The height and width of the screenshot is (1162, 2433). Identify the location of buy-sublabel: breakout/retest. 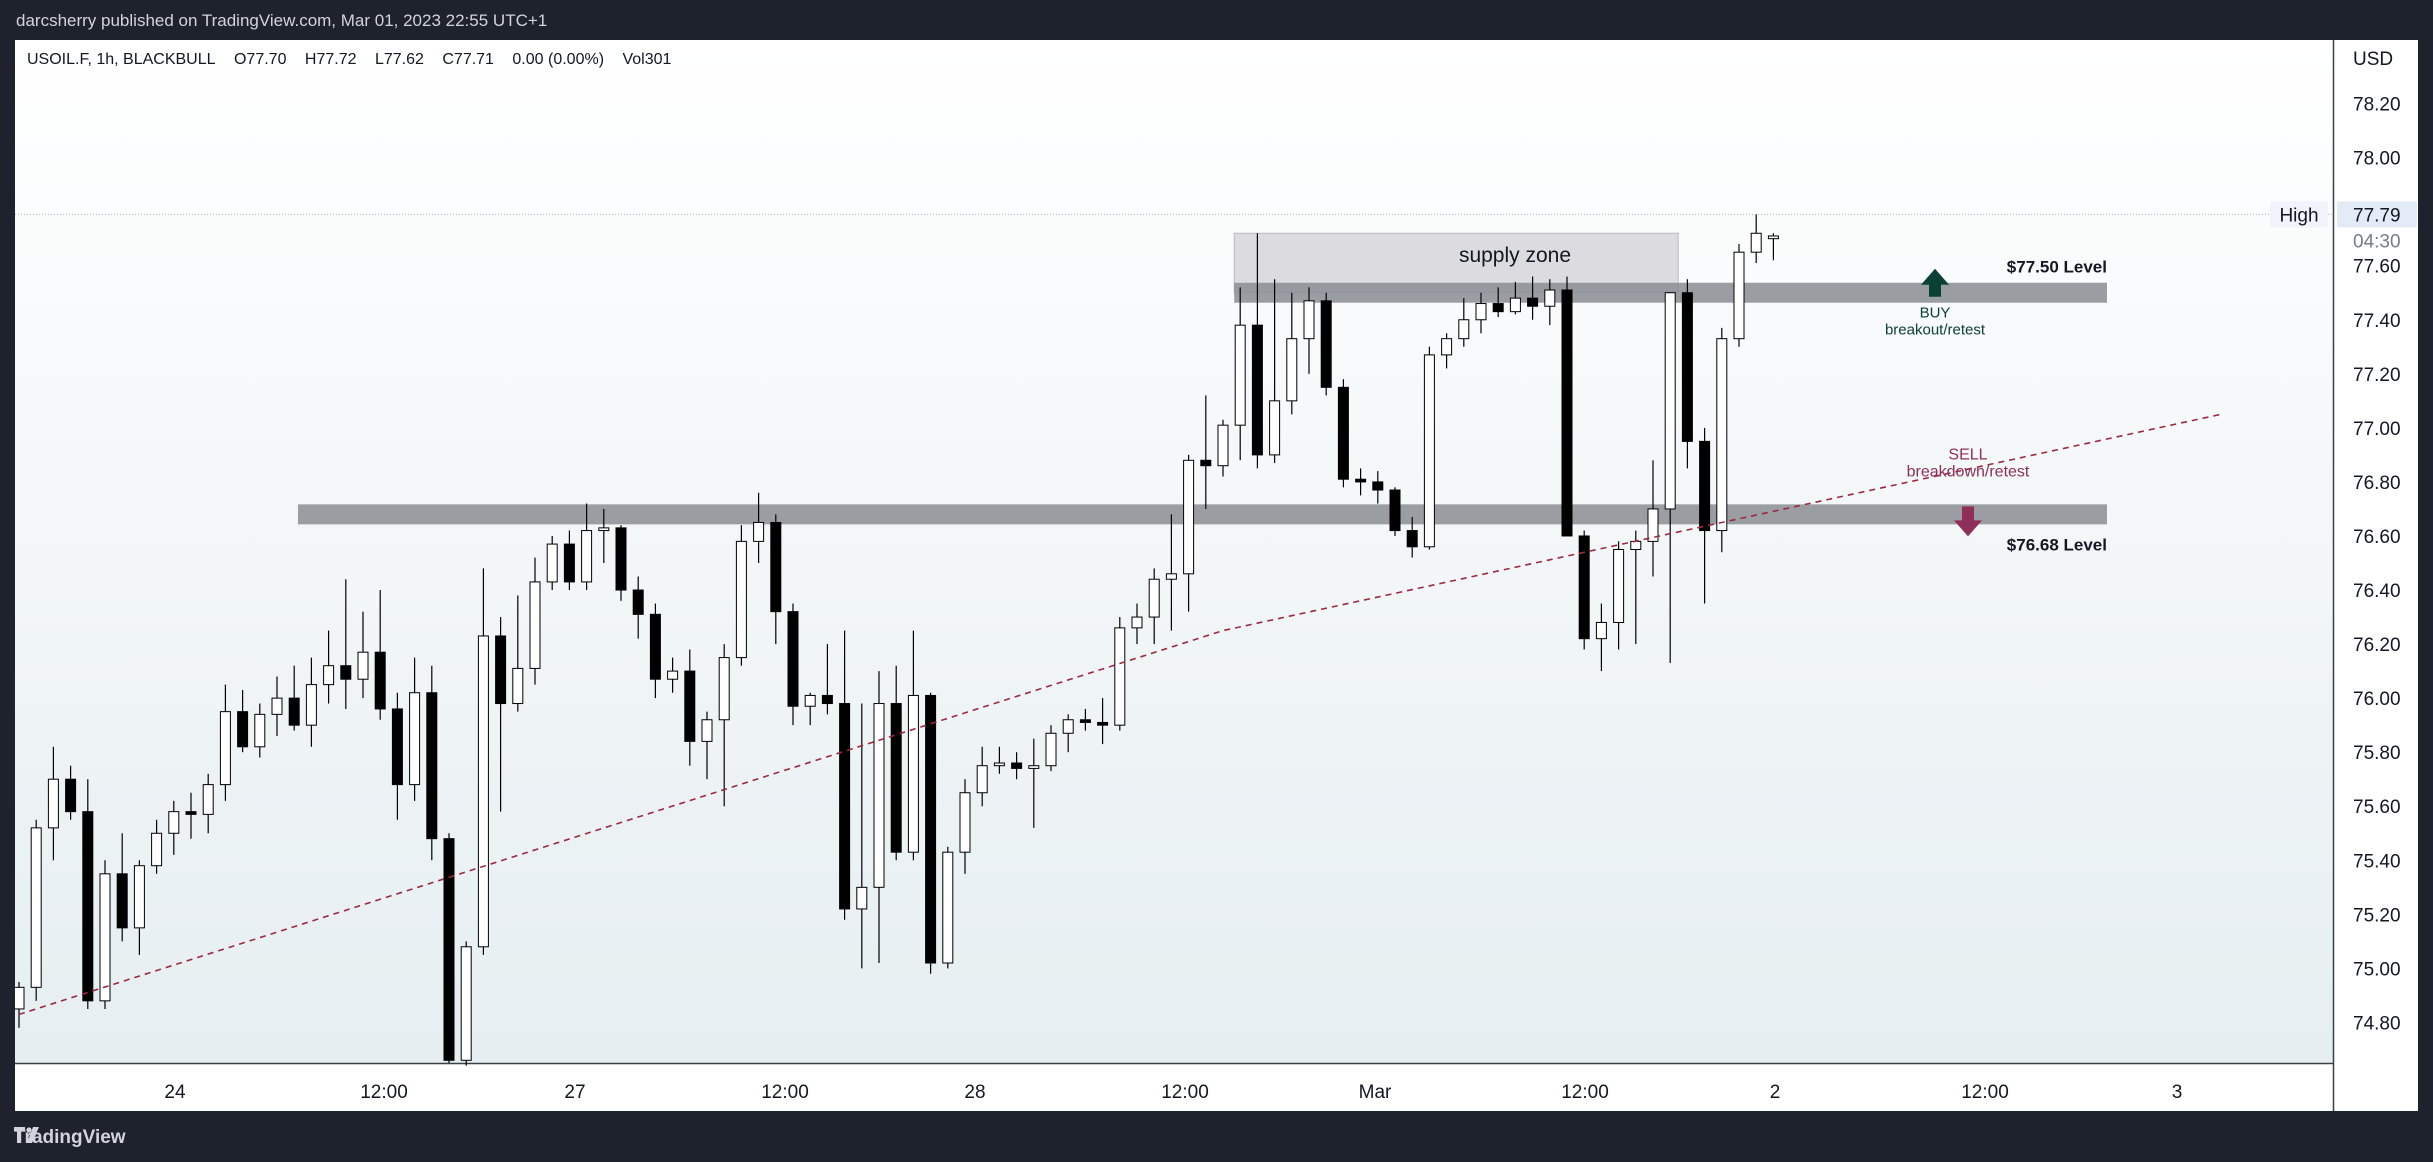
(1935, 330).